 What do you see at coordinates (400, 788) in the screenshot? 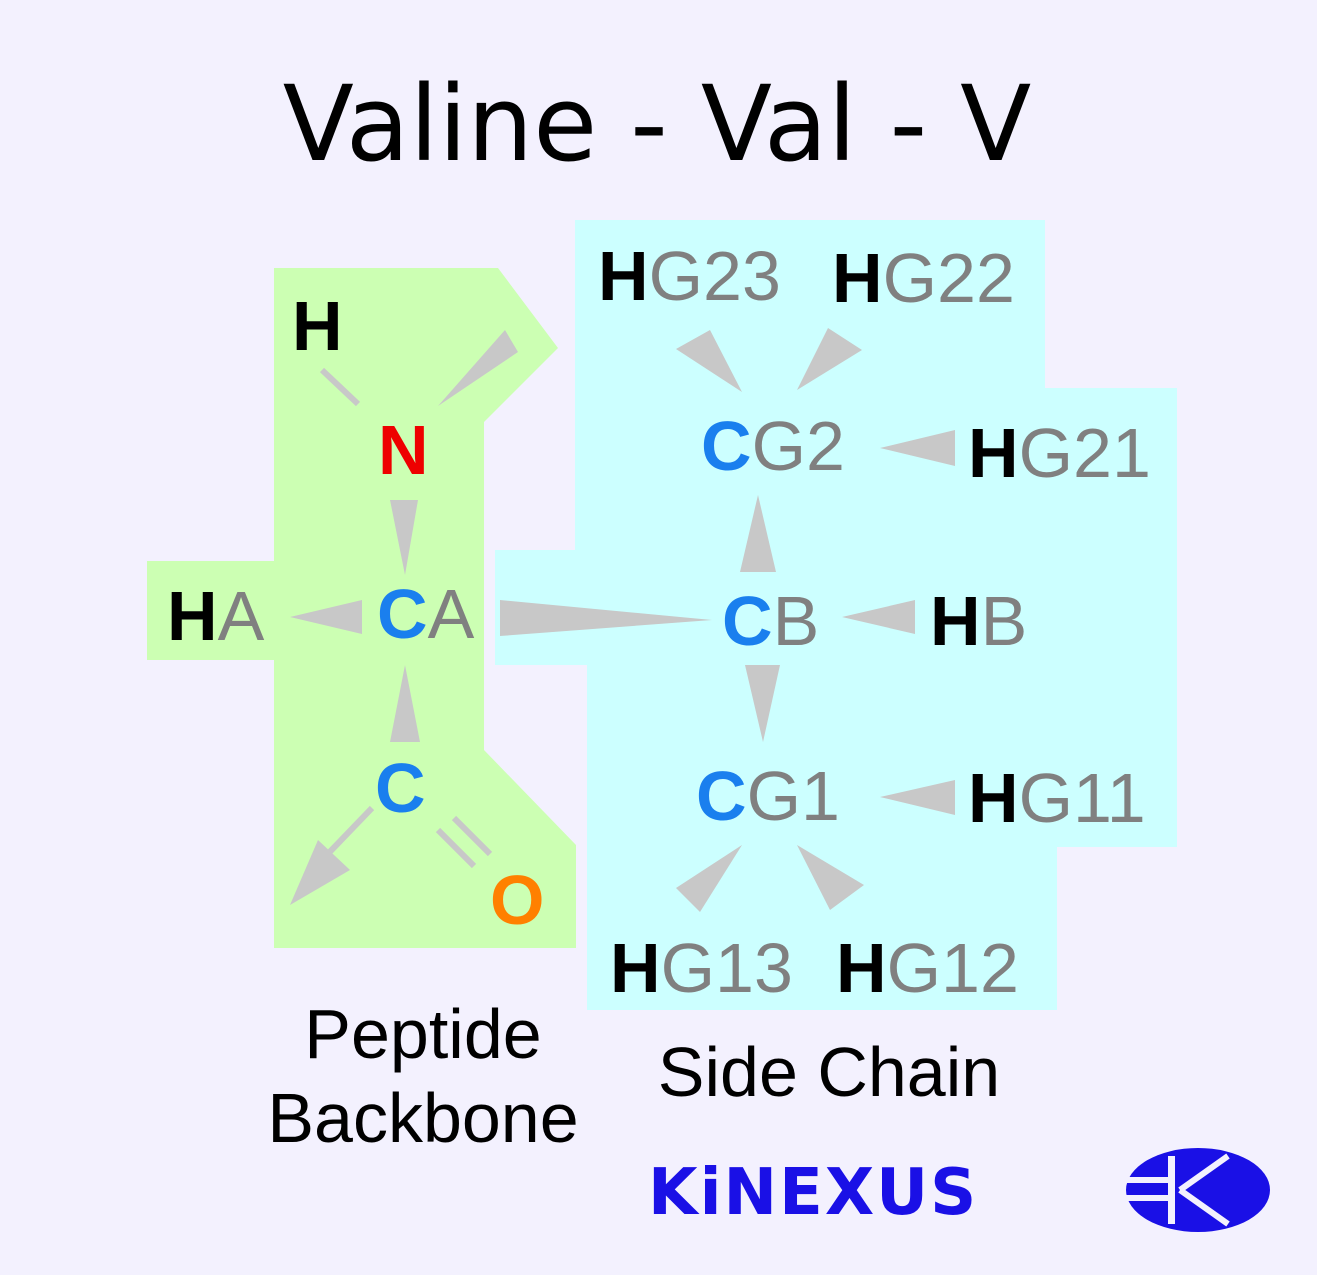
I see `atom-c: C` at bounding box center [400, 788].